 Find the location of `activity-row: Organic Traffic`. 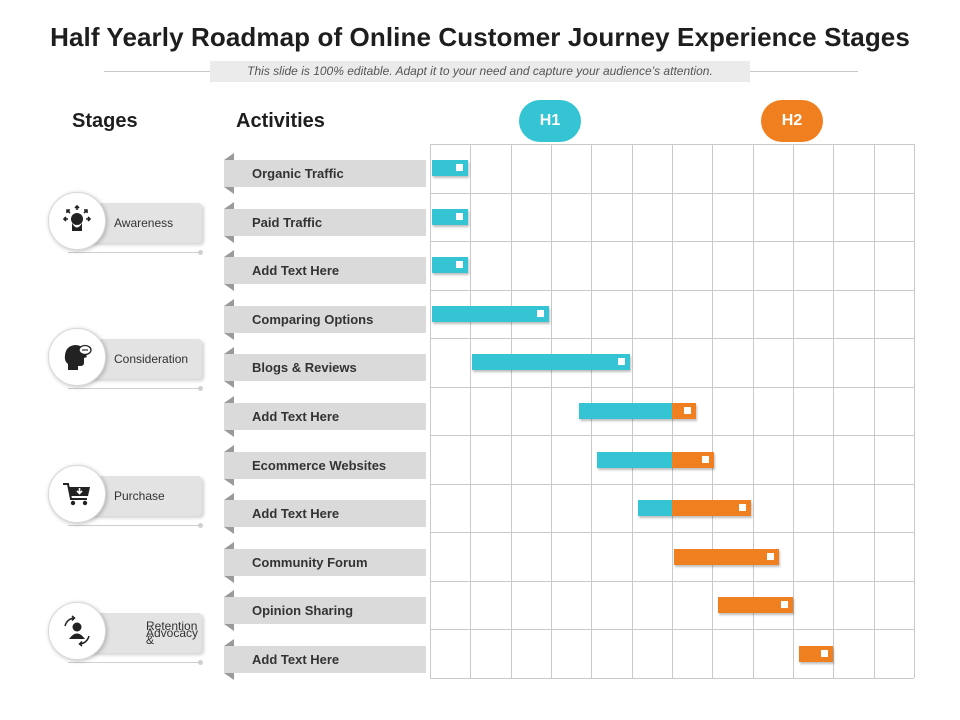

activity-row: Organic Traffic is located at coordinates (325, 173).